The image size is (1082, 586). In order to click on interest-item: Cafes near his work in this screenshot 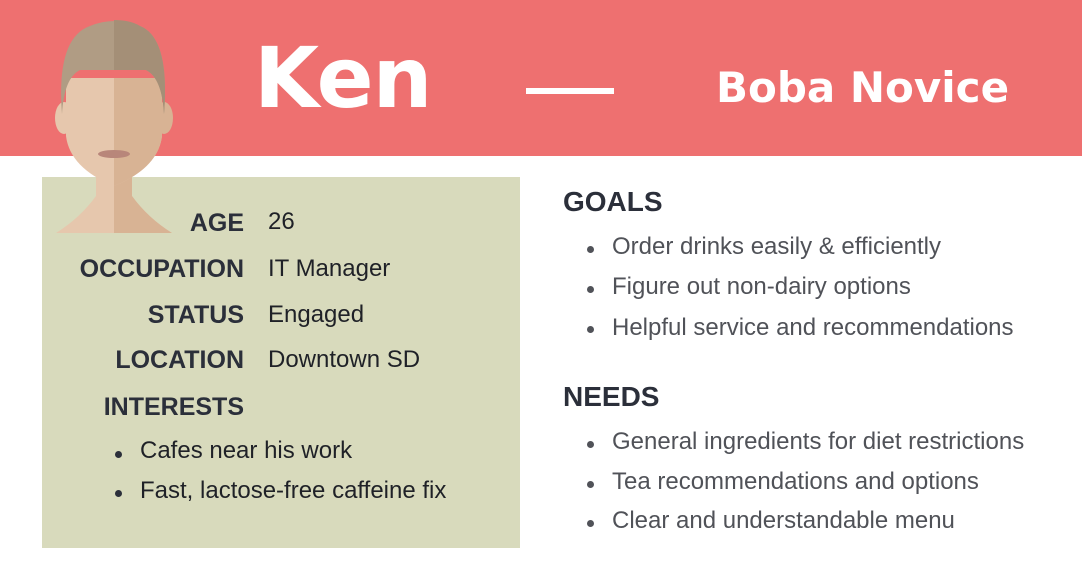, I will do `click(246, 450)`.